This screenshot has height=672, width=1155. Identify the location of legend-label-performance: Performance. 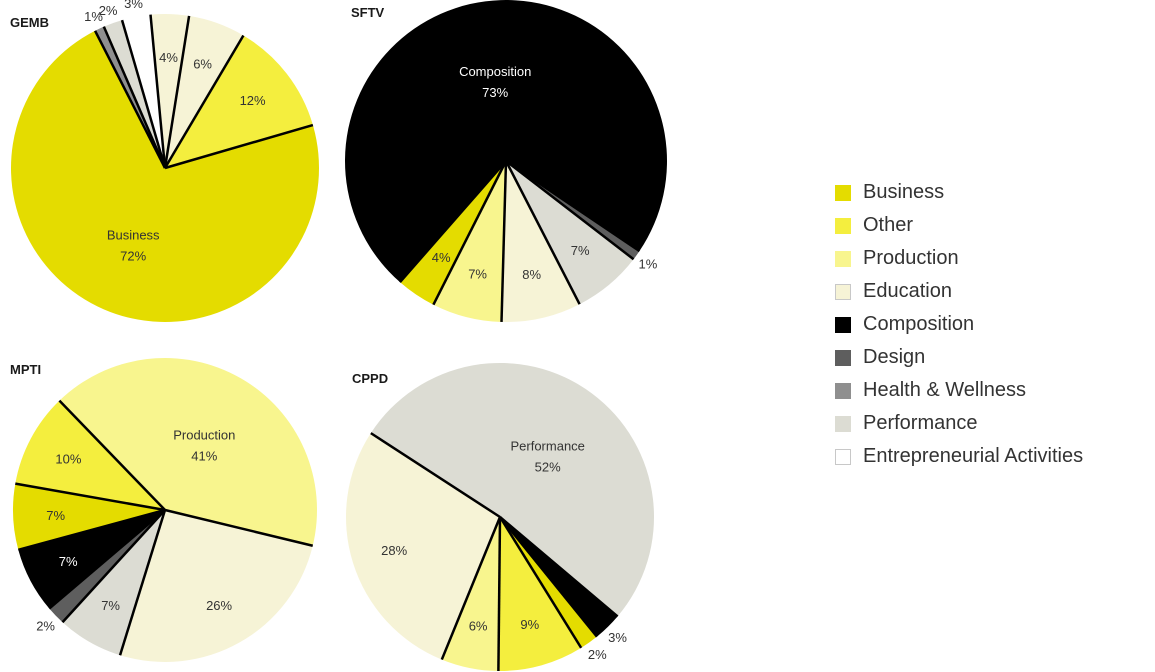
(920, 423).